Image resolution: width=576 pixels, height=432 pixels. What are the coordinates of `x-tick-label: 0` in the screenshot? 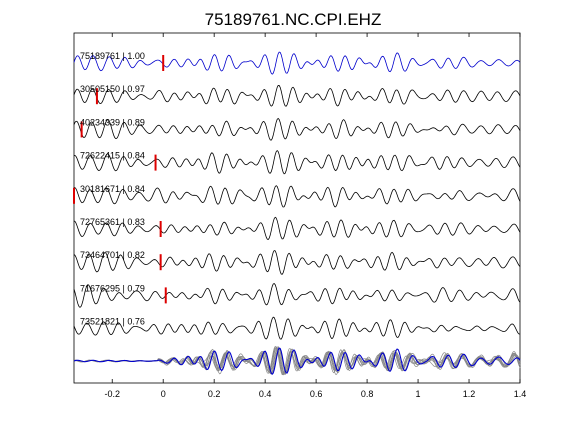 It's located at (163, 394).